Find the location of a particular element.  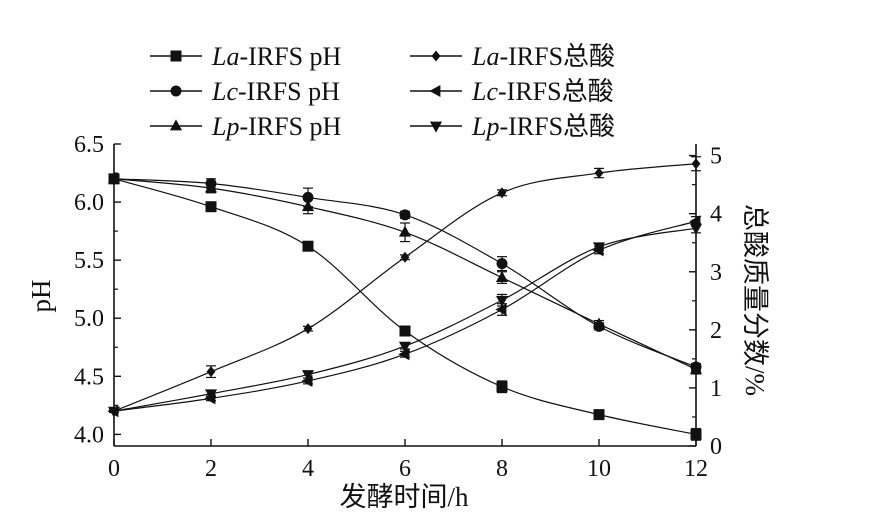

y-right-tick-label: 5 is located at coordinates (716, 157).